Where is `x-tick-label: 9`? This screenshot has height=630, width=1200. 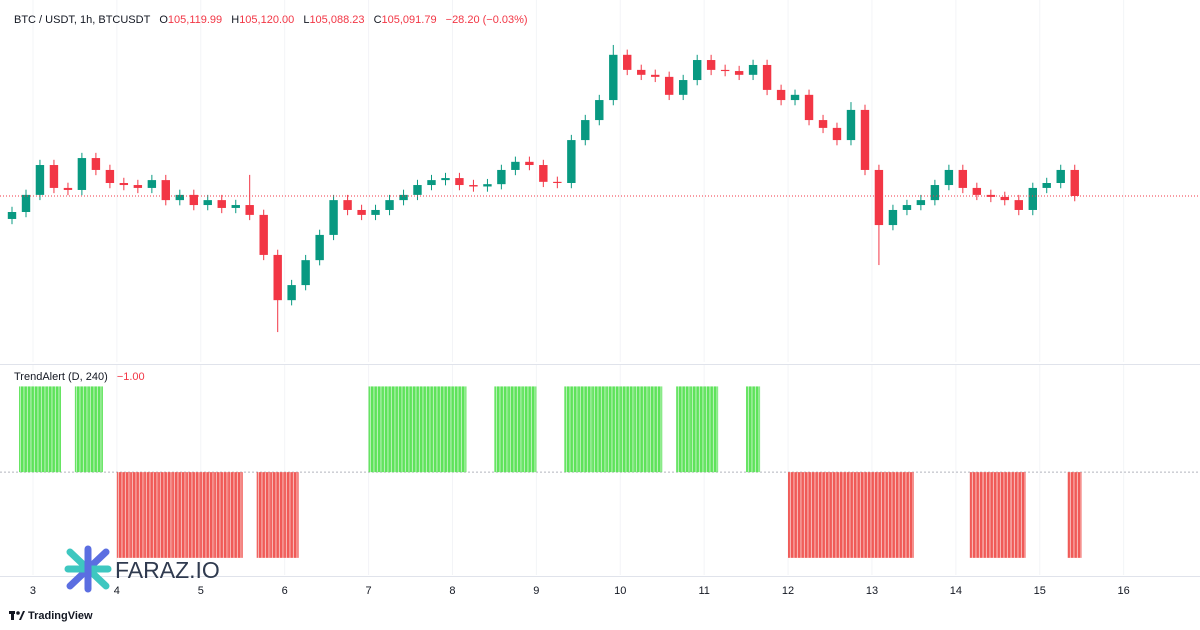
x-tick-label: 9 is located at coordinates (536, 591).